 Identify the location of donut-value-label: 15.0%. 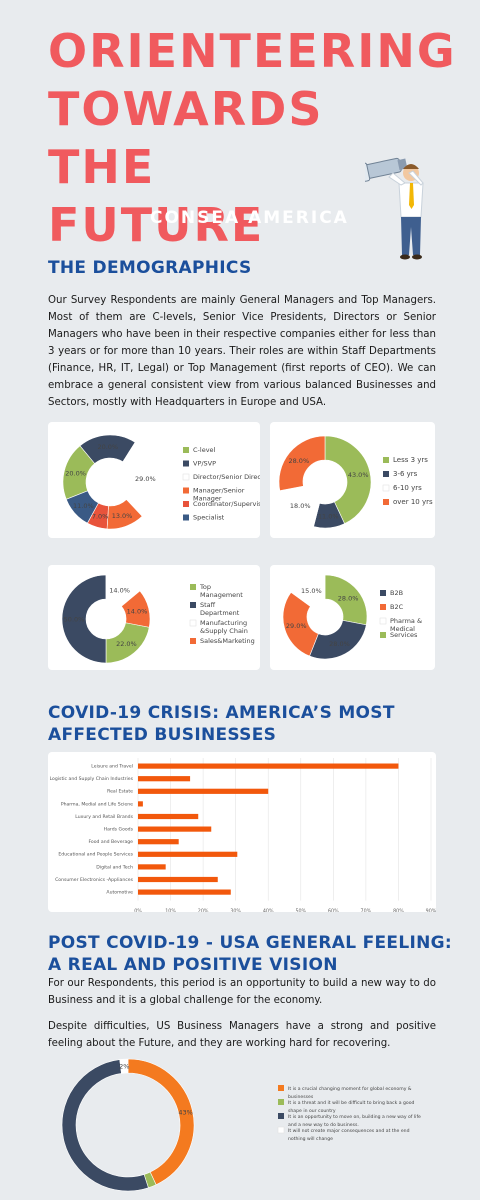
(311, 591).